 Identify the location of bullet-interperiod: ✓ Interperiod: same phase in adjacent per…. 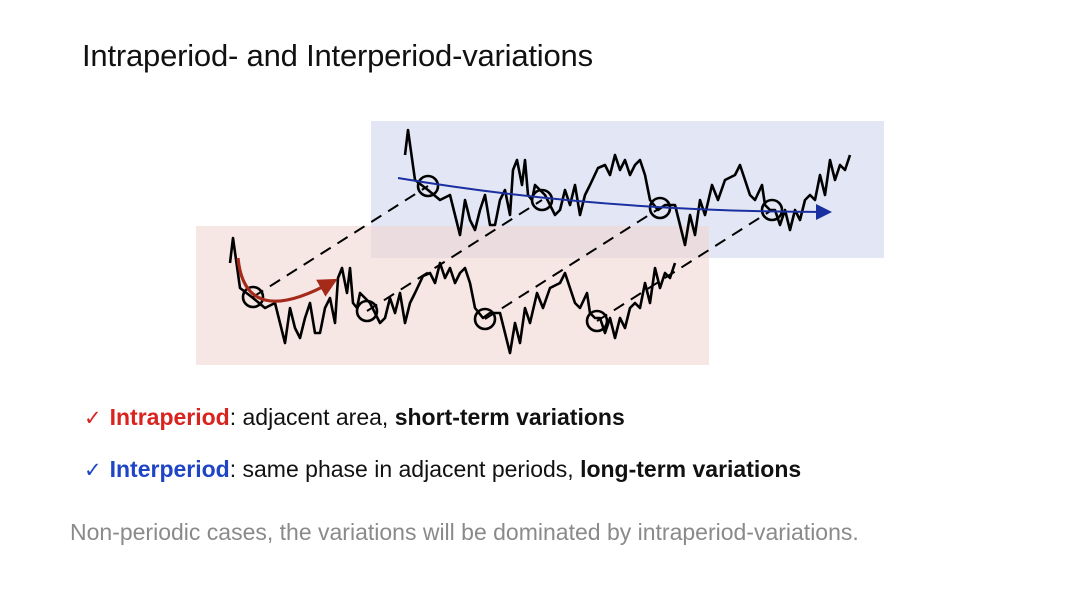
(442, 469).